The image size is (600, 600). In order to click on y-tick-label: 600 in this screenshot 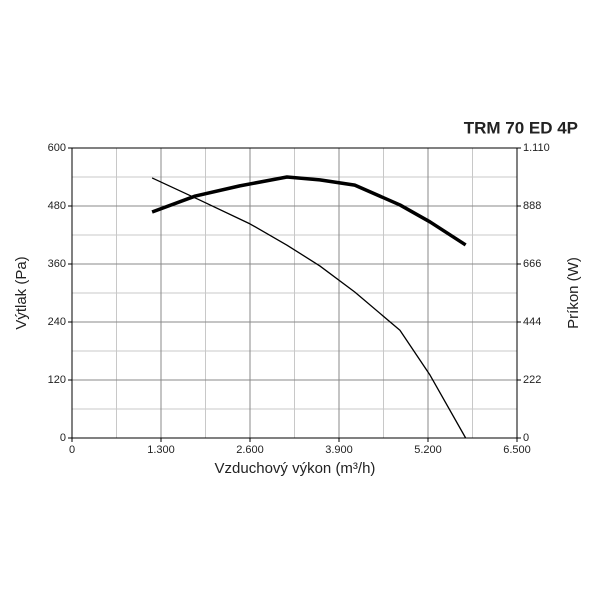, I will do `click(57, 148)`.